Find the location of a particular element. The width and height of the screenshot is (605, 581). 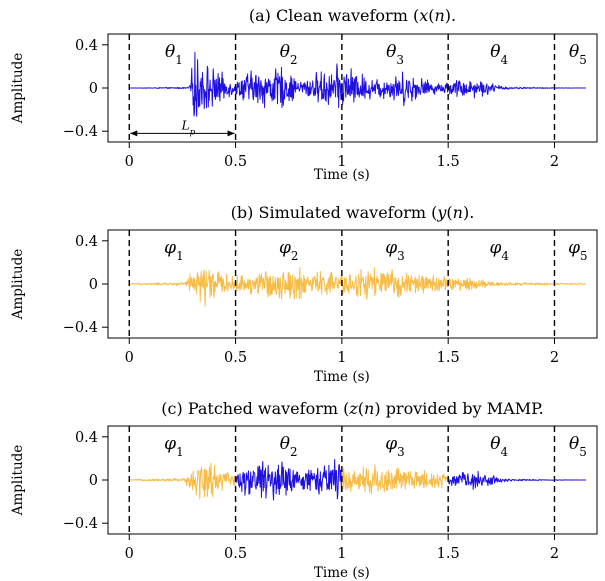

segment-label: θ3 is located at coordinates (395, 54).